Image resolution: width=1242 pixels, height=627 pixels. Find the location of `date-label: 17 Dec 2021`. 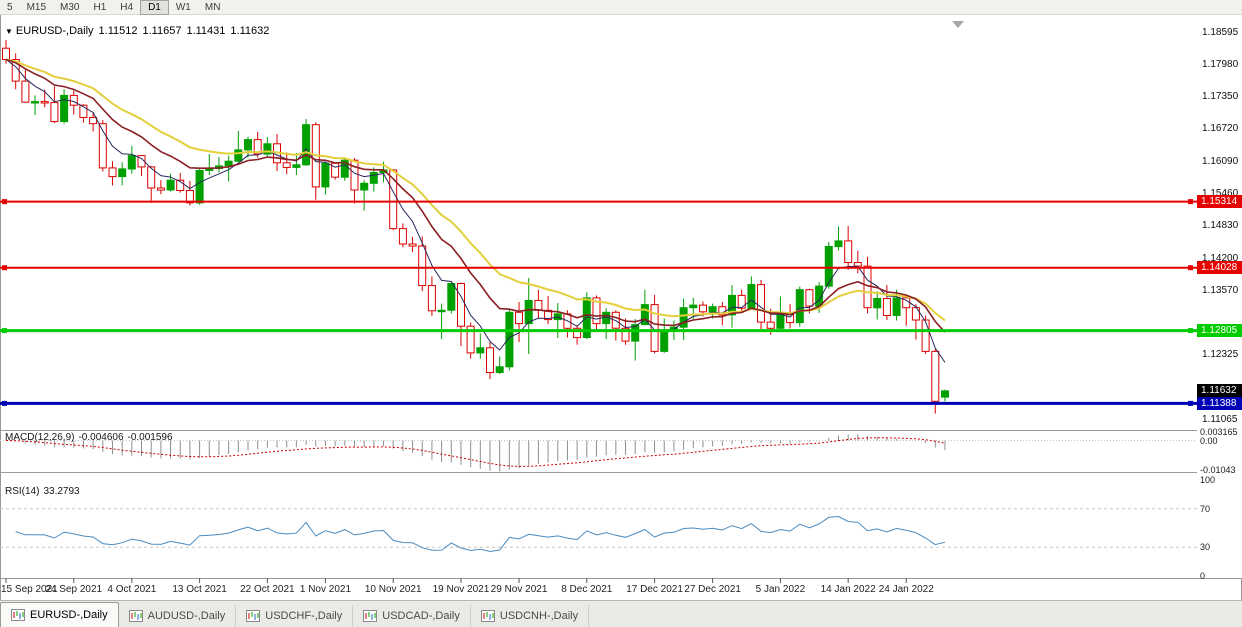

date-label: 17 Dec 2021 is located at coordinates (654, 589).